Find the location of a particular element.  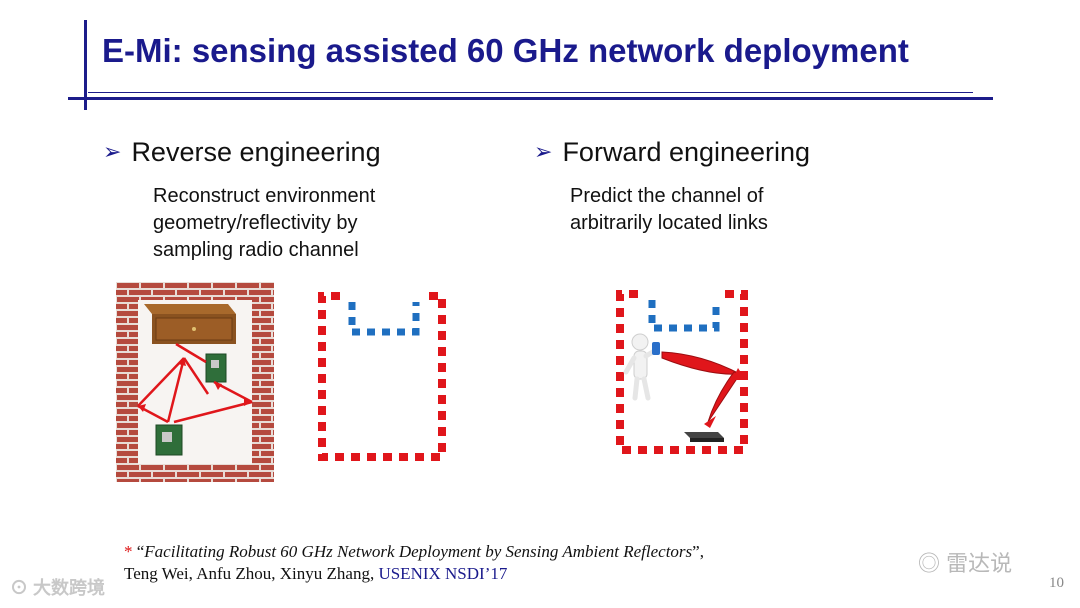

reconstructed-room-diagram is located at coordinates (382, 376).